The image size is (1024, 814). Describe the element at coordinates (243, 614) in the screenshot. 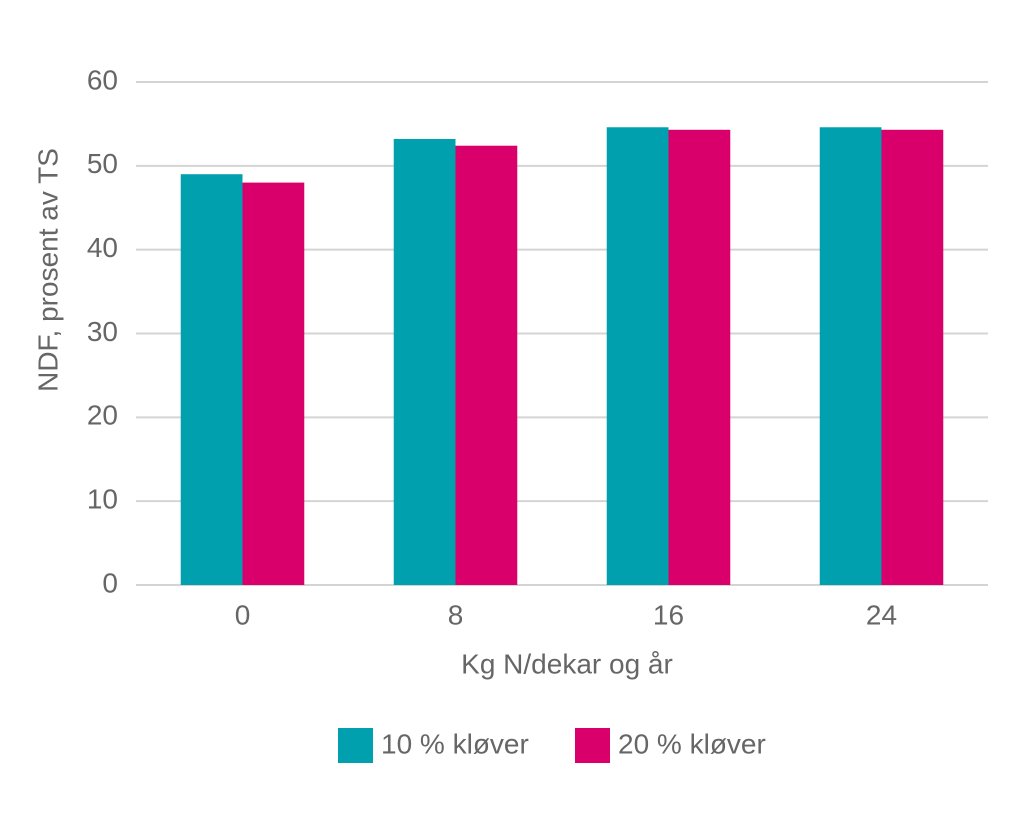

I see `x-tick-label: 0` at that location.